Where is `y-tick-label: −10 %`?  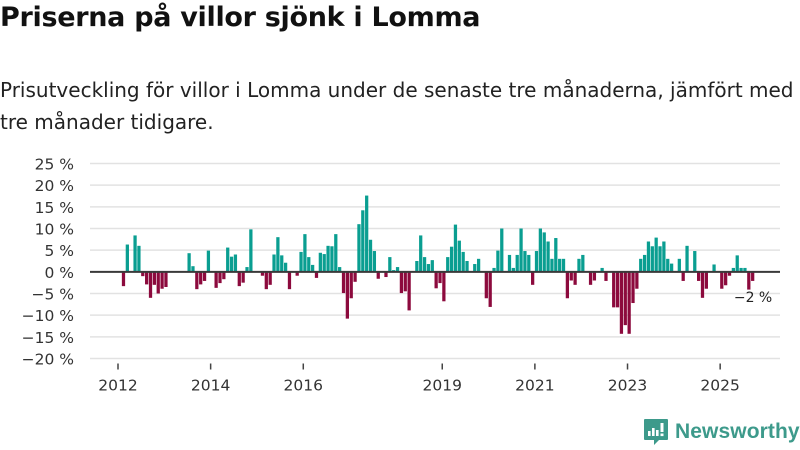 y-tick-label: −10 % is located at coordinates (48, 316).